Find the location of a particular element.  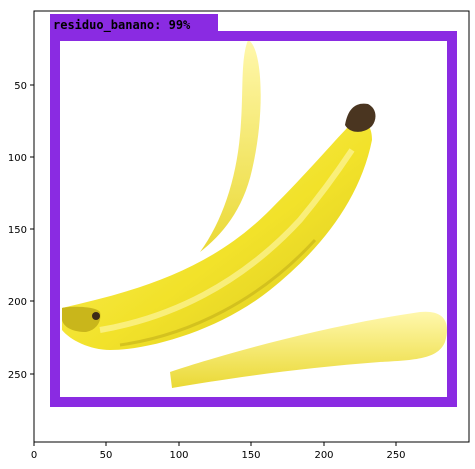

y-tick-label: 50 is located at coordinates (20, 86).